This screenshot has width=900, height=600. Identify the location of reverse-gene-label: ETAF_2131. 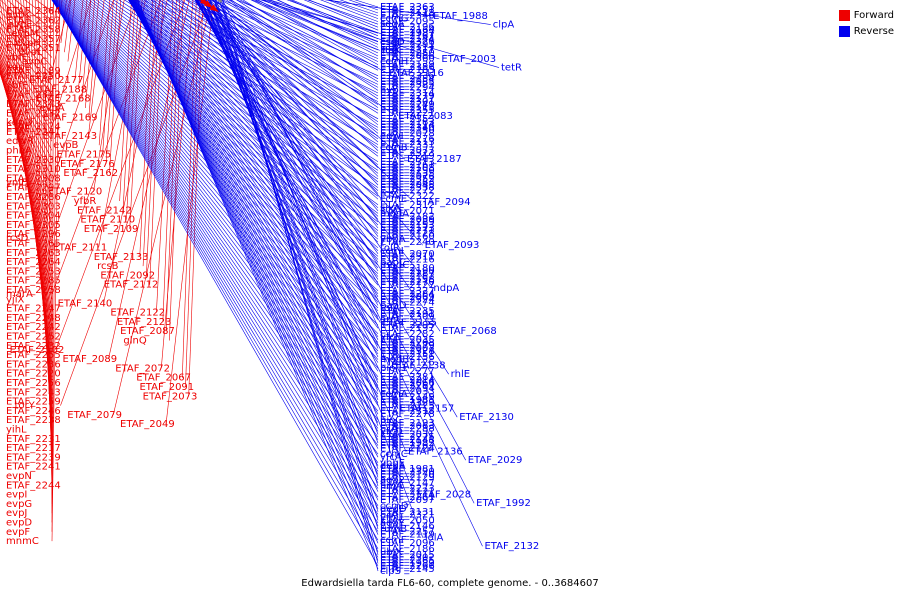
(407, 512).